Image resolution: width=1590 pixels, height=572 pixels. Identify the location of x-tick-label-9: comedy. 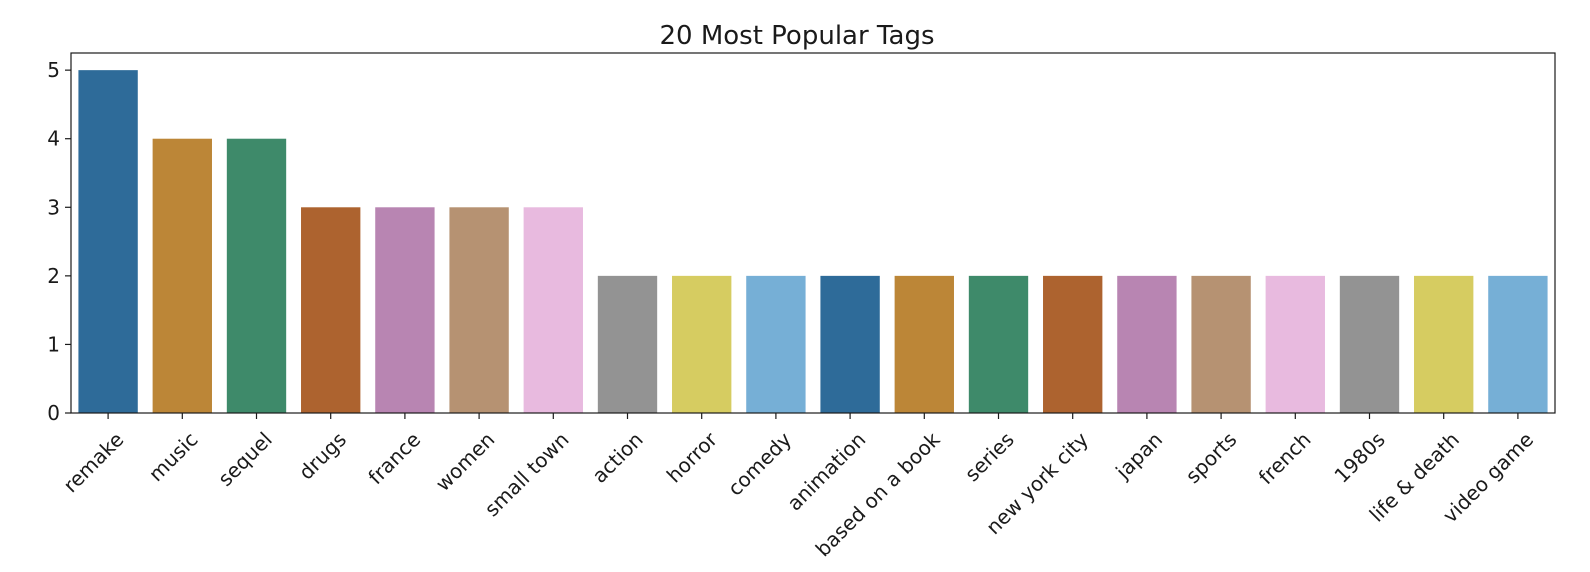
(759, 463).